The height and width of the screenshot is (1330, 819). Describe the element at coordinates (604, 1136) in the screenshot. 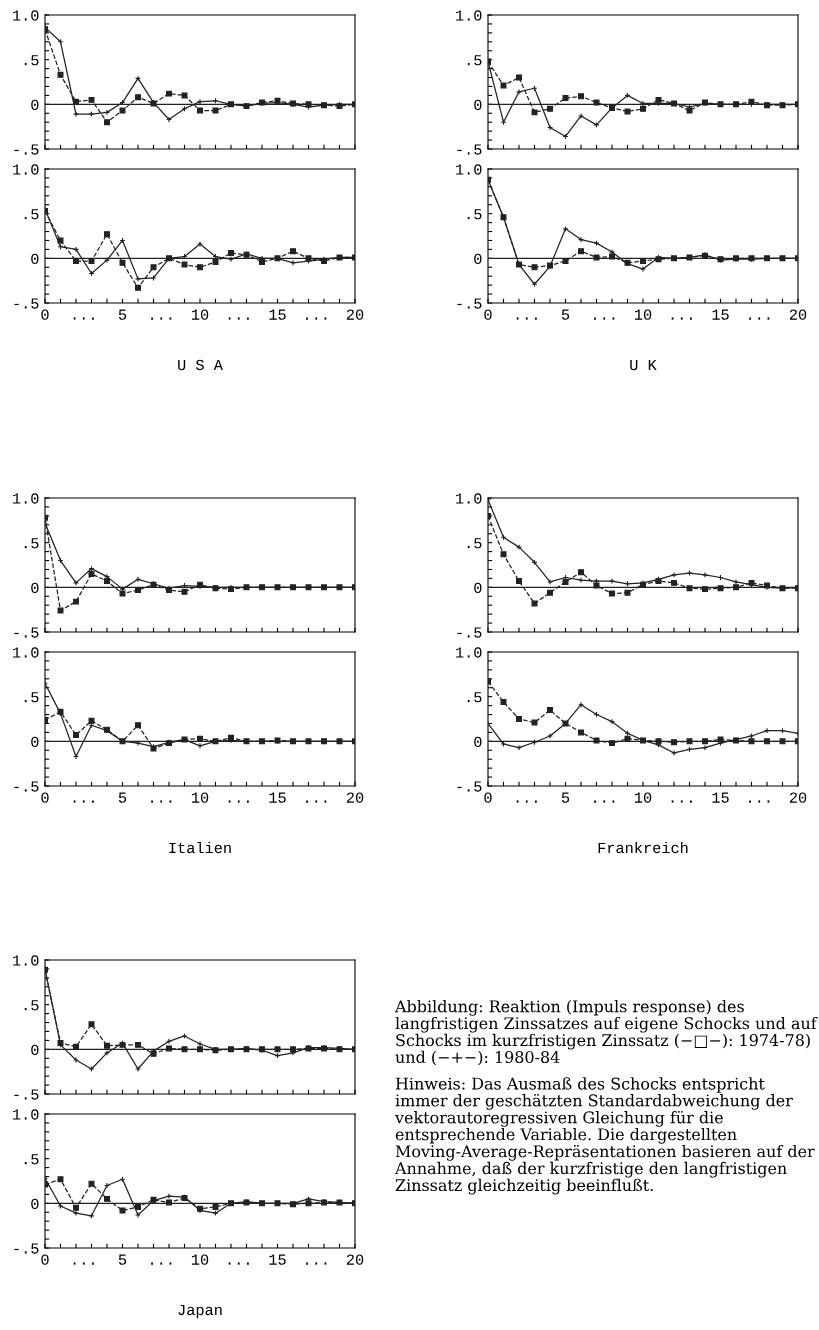

I see `text: Hinweis: Das Ausmaß des Schocks entspricht immer der geschätzten Standardabweichung der vektorautoregressiven Gleichung für die entsprechende Variable. Die dargestellten Moving-Average-Repräsentationen basieren auf der Annahme, daß der kurzfristige den langfristigen Zinssatz gleichzeitig beeinflußt.` at that location.